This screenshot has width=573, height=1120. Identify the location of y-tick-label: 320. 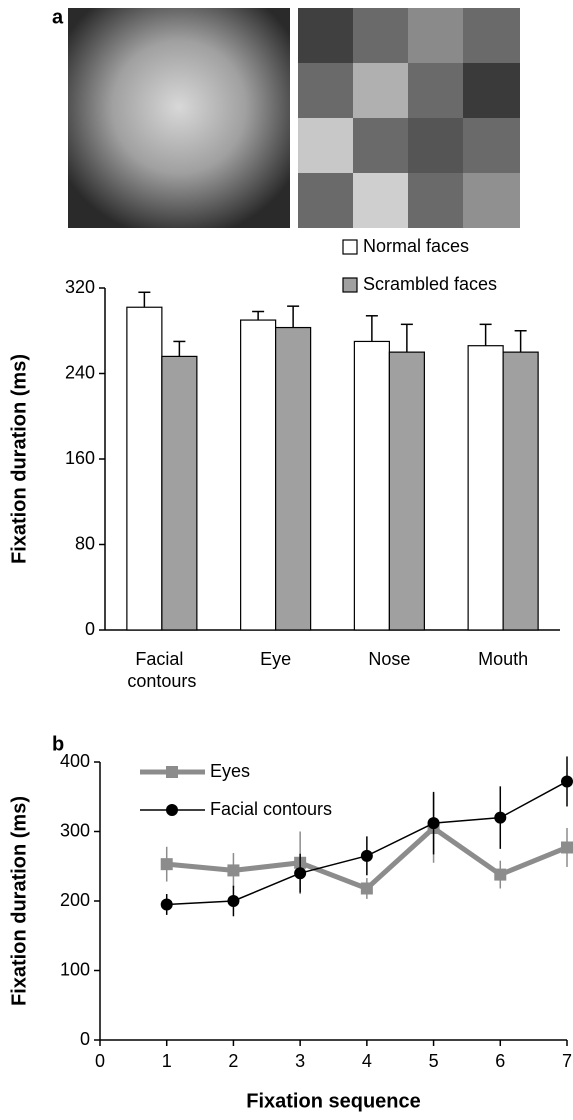
(80, 287).